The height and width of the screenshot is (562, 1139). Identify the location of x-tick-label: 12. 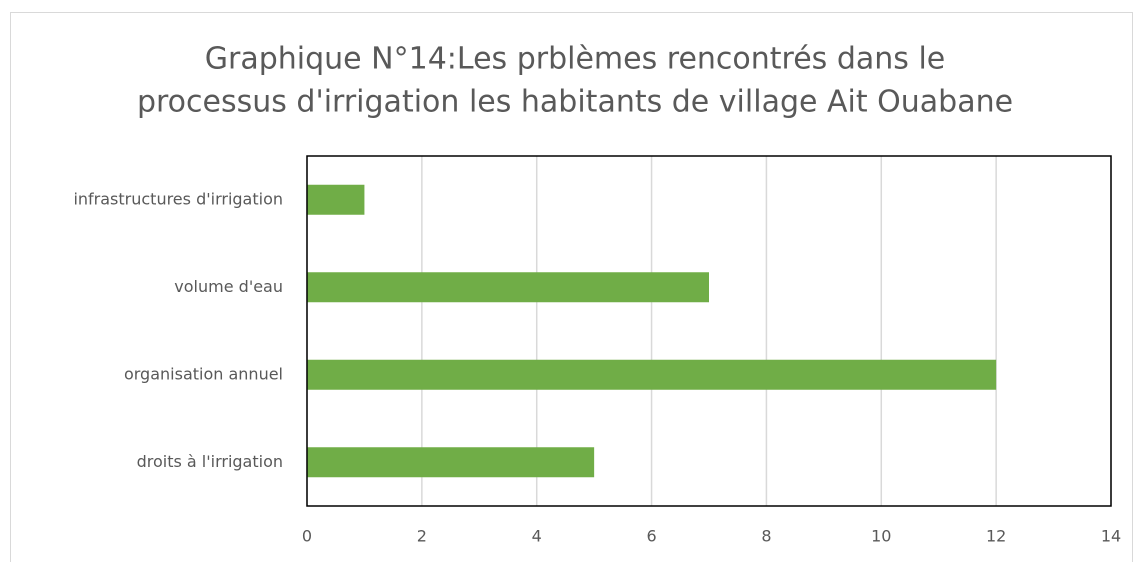
(996, 536).